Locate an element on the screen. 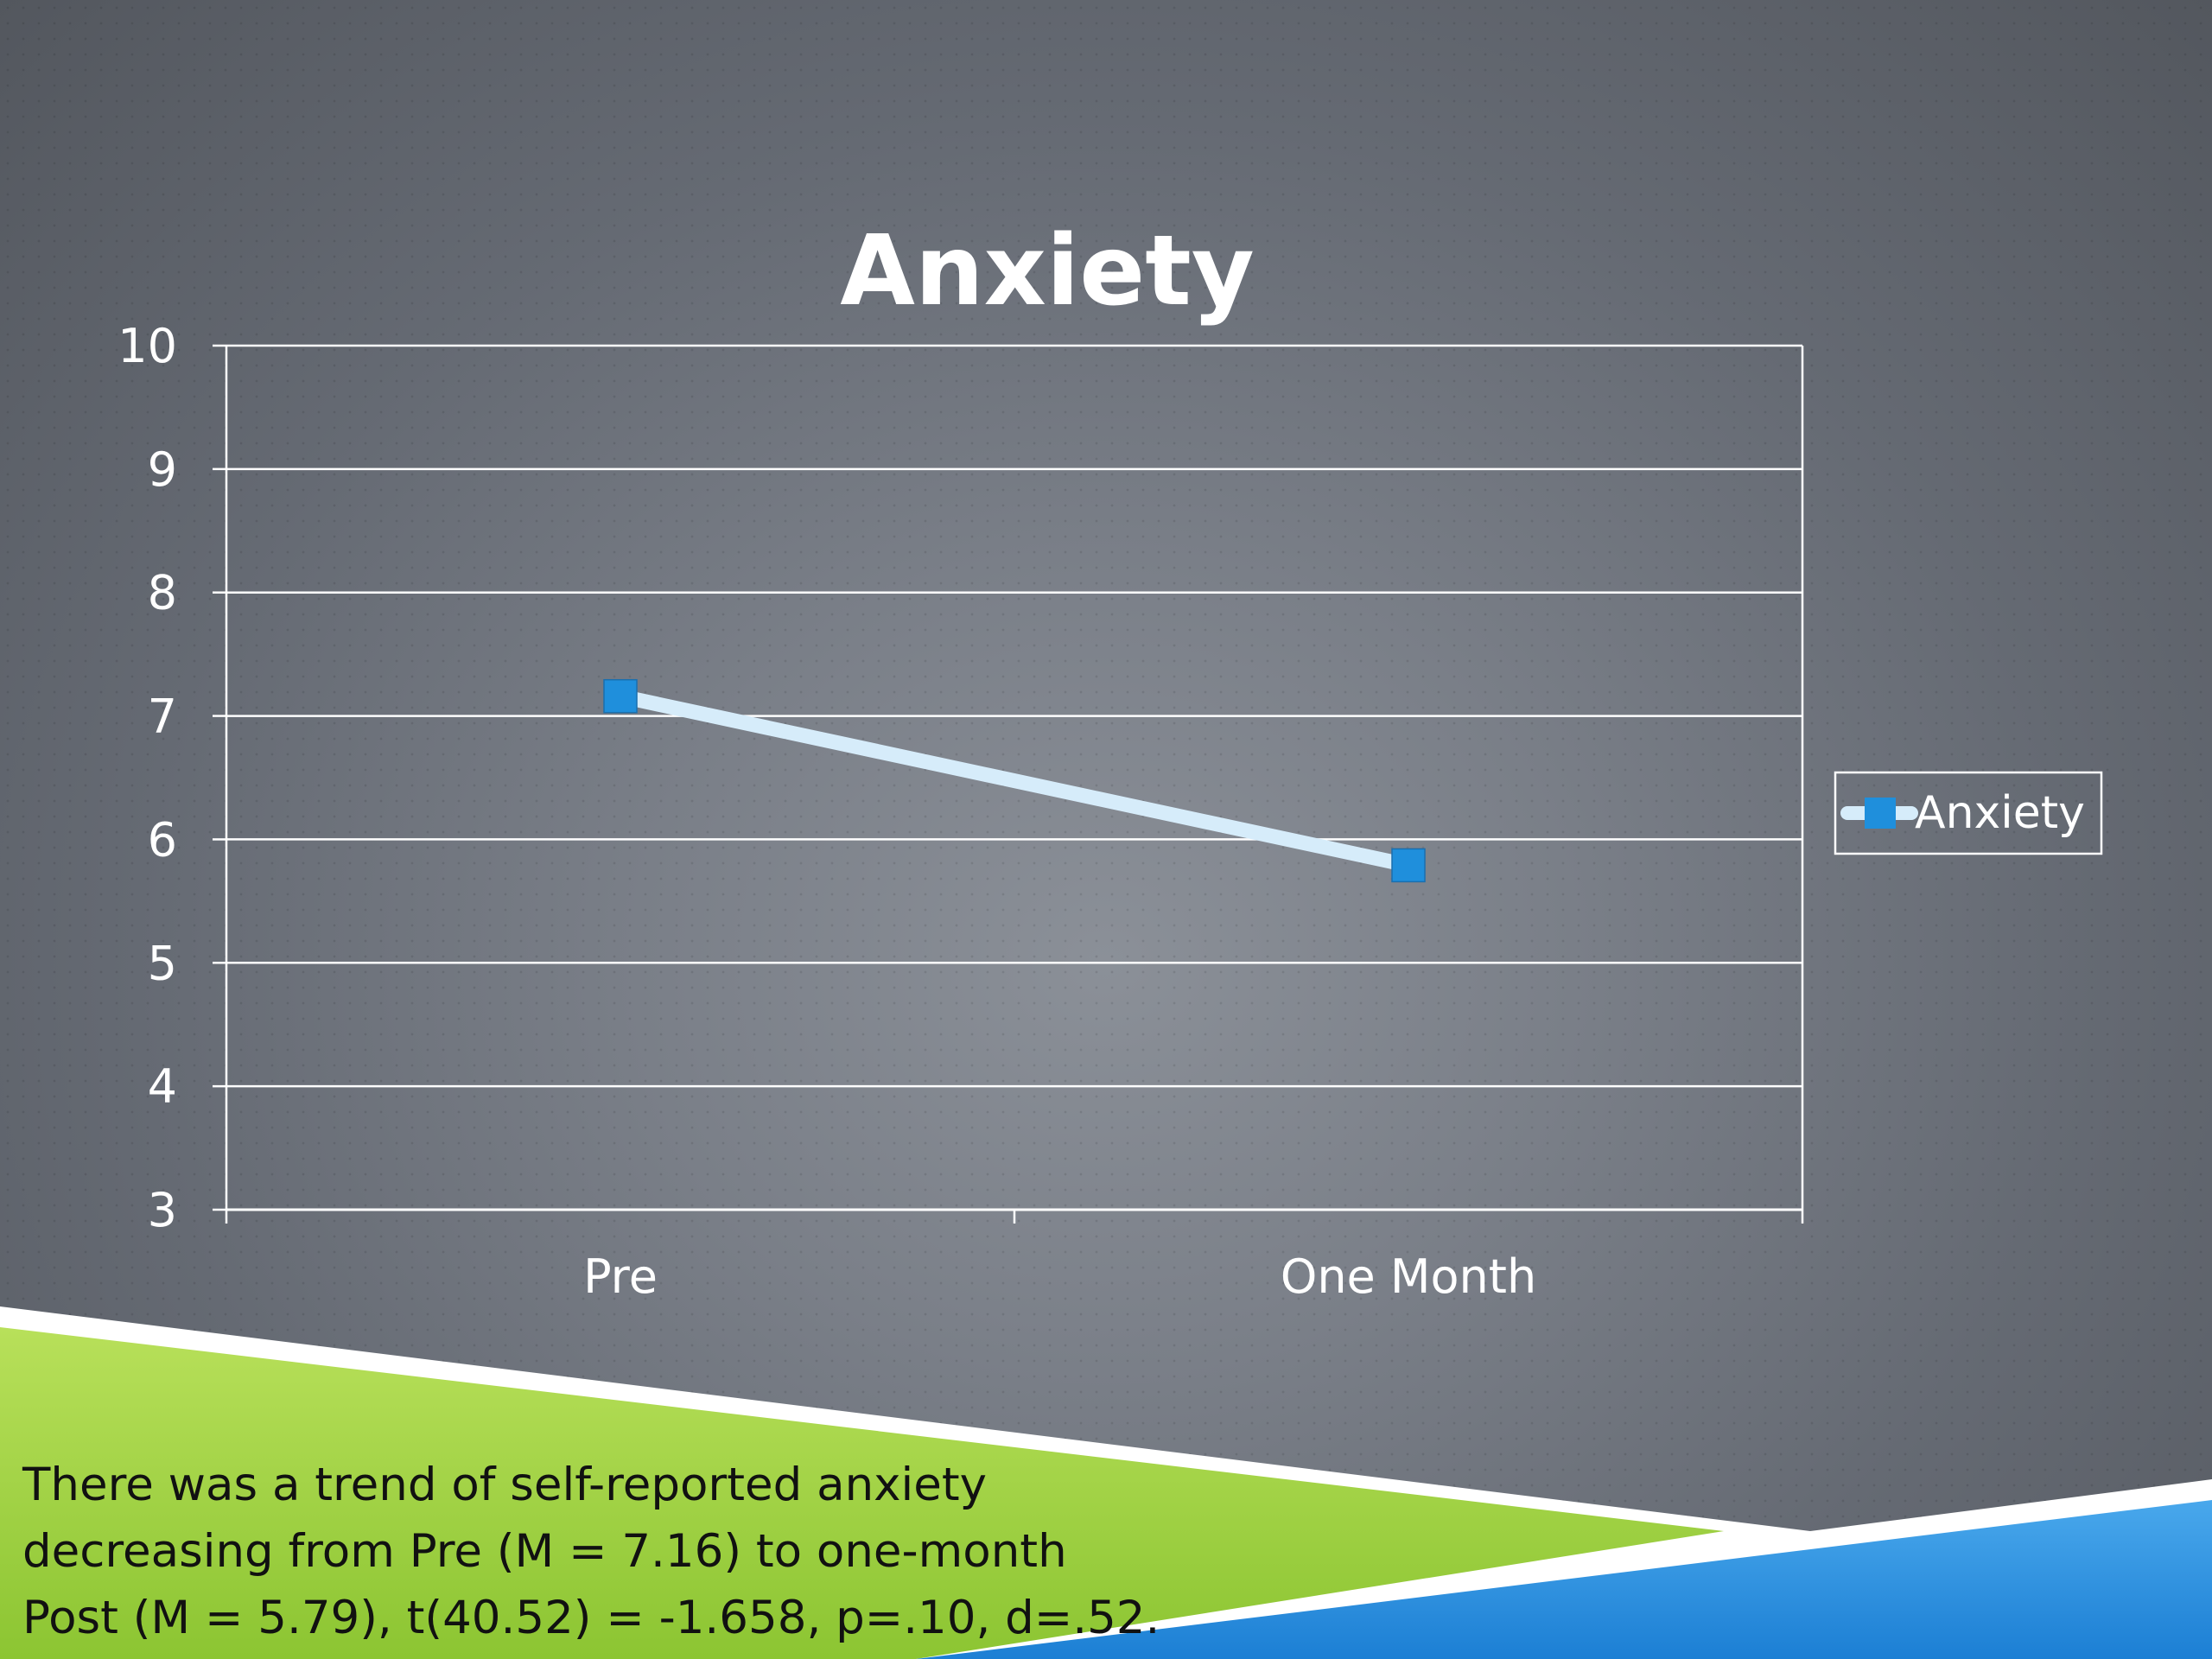  y-tick-label-7: 7 is located at coordinates (162, 717).